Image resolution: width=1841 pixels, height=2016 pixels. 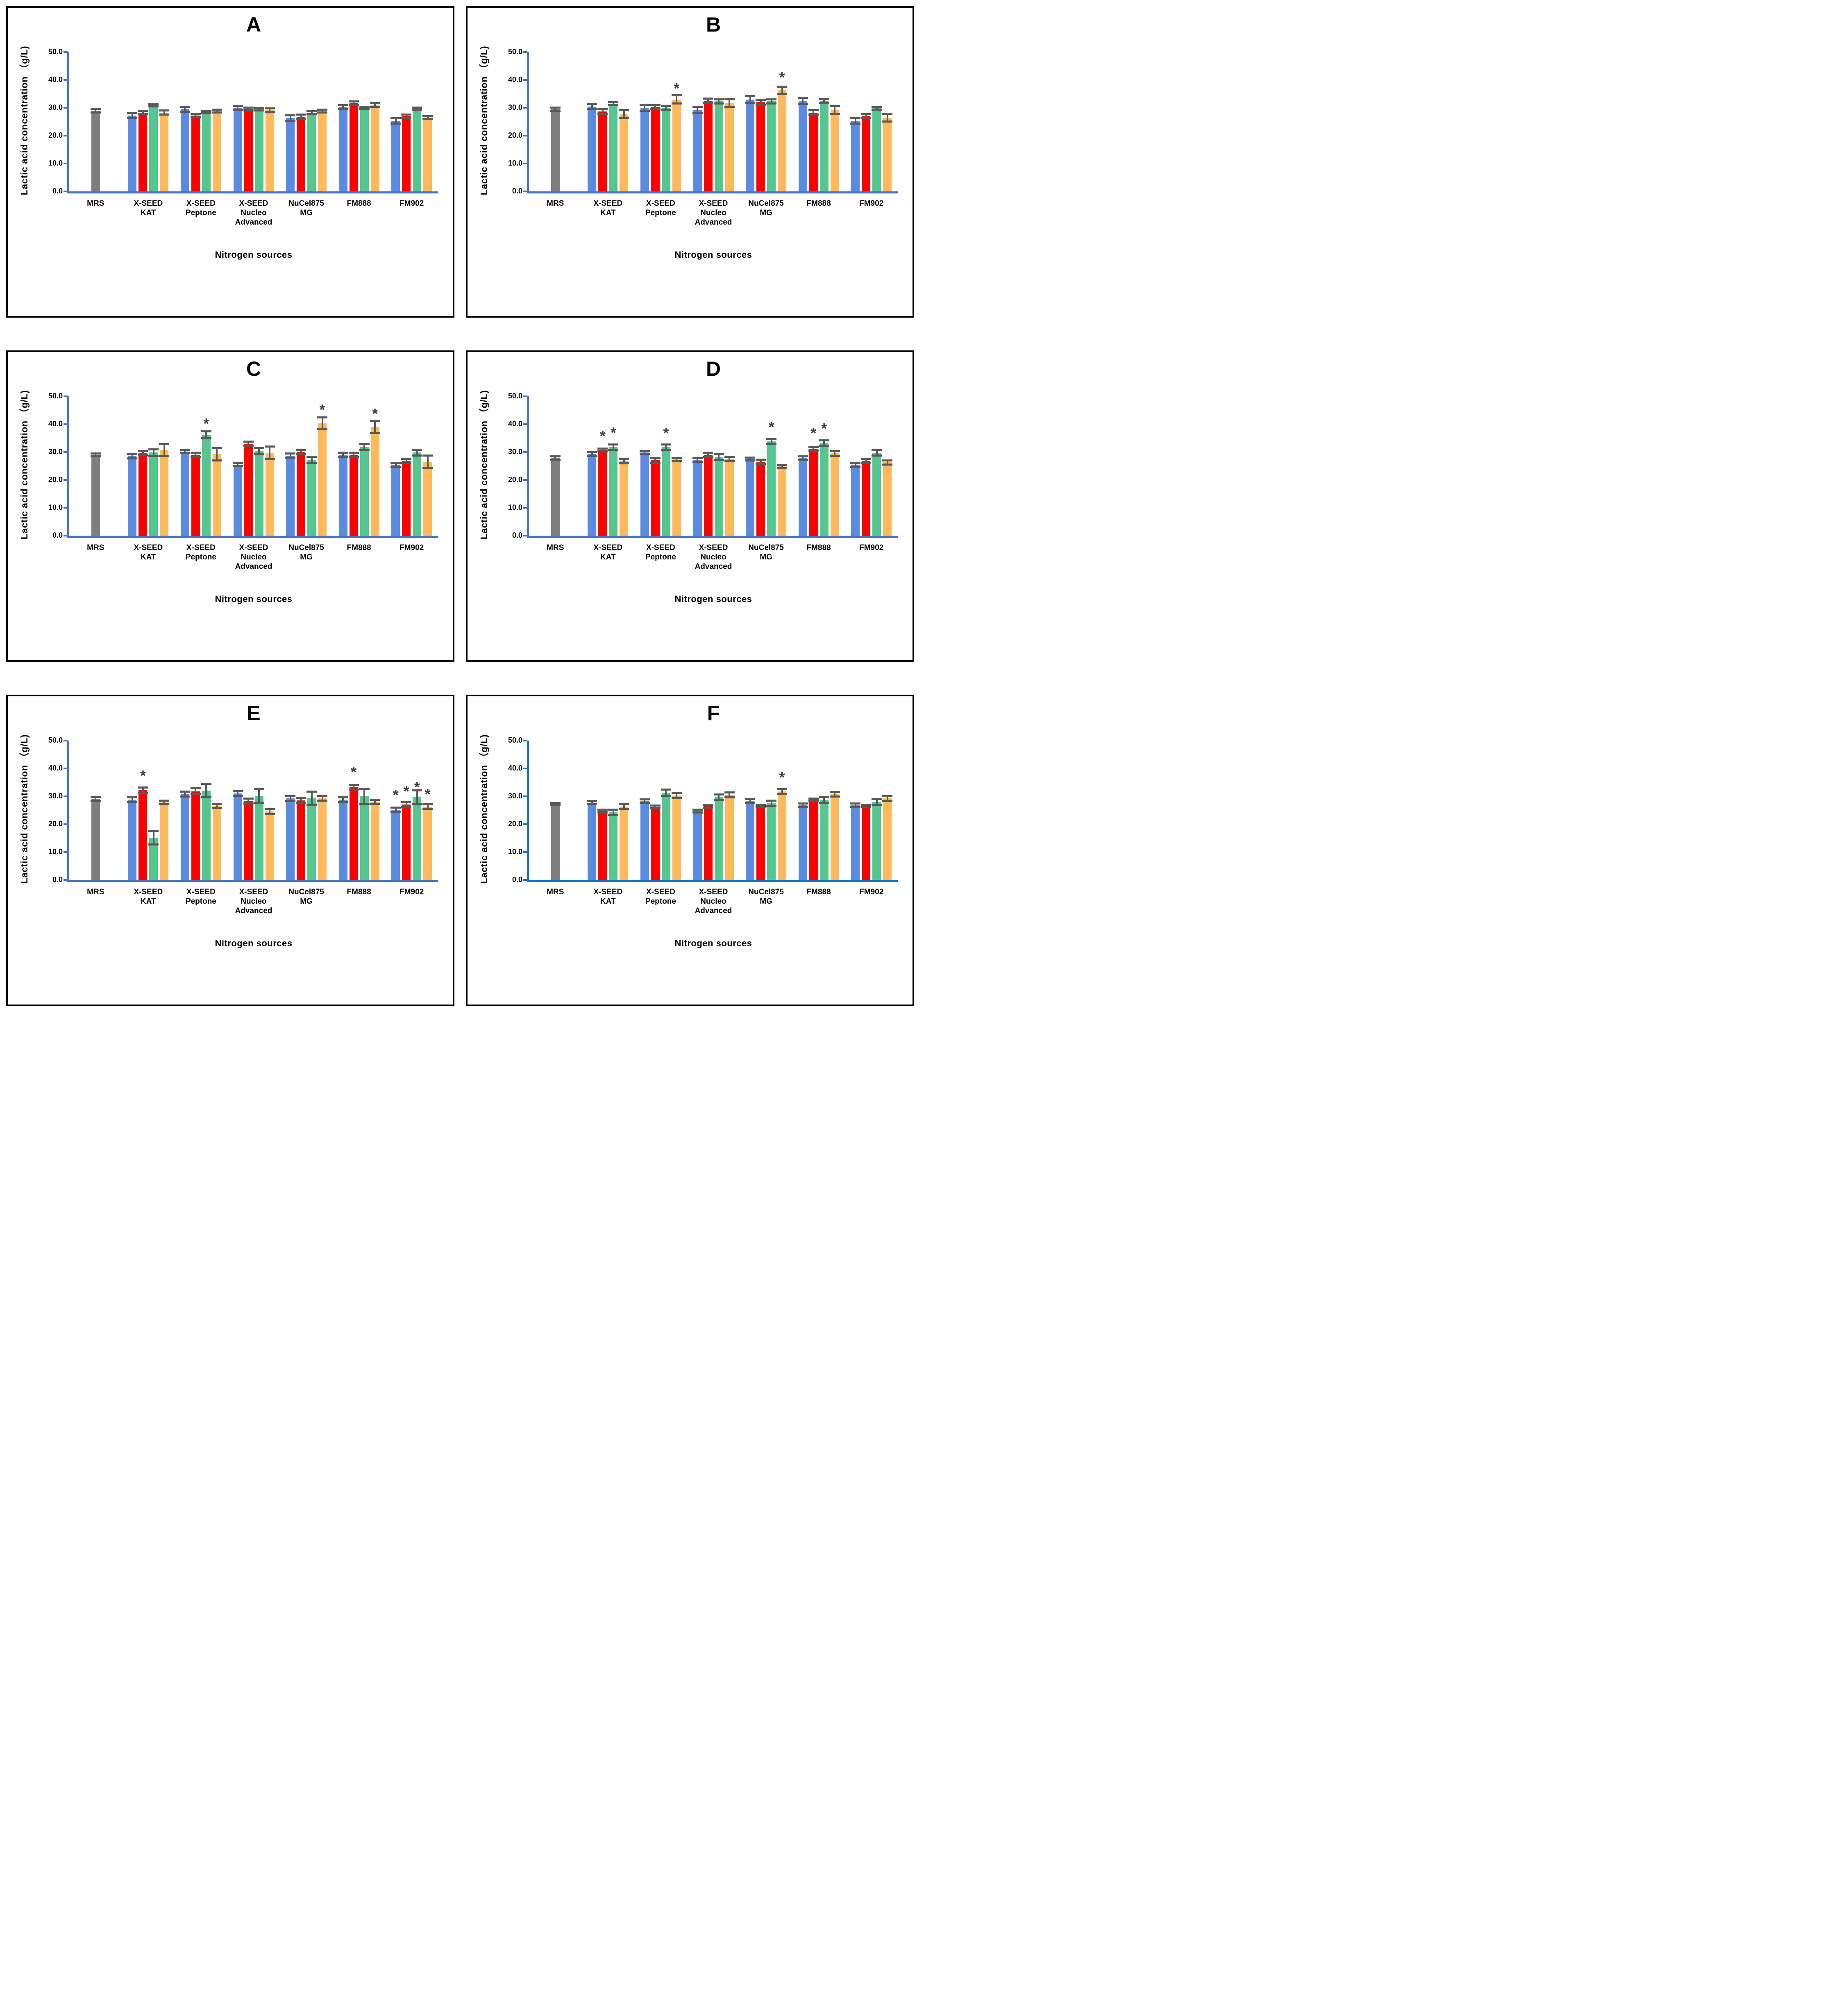 What do you see at coordinates (766, 892) in the screenshot?
I see `x-category-label-line: NuCel875` at bounding box center [766, 892].